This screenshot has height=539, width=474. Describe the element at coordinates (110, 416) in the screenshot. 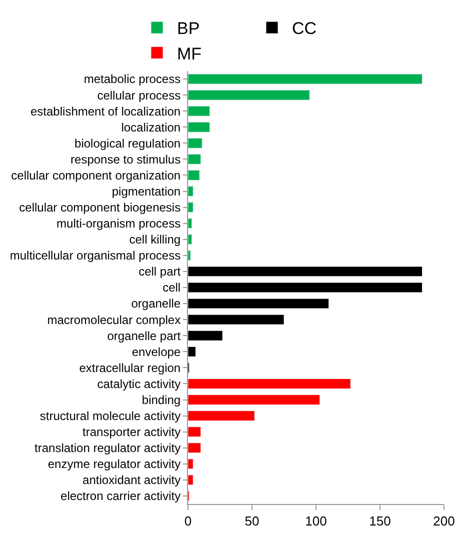

I see `y-tick-label: structural molecule activity` at that location.